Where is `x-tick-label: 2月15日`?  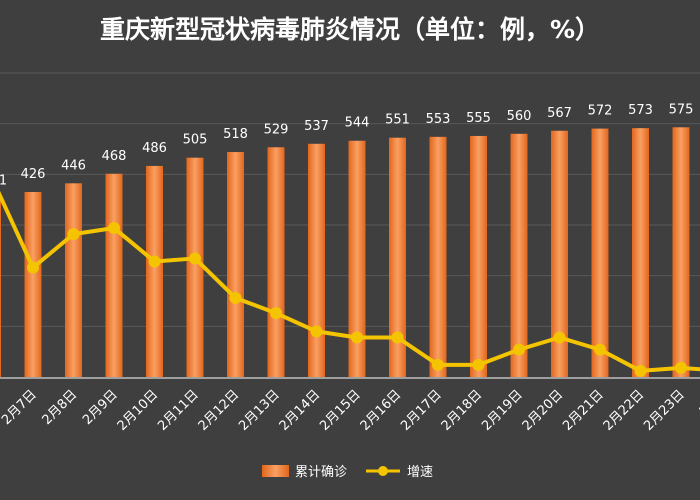 x-tick-label: 2月15日 is located at coordinates (340, 410).